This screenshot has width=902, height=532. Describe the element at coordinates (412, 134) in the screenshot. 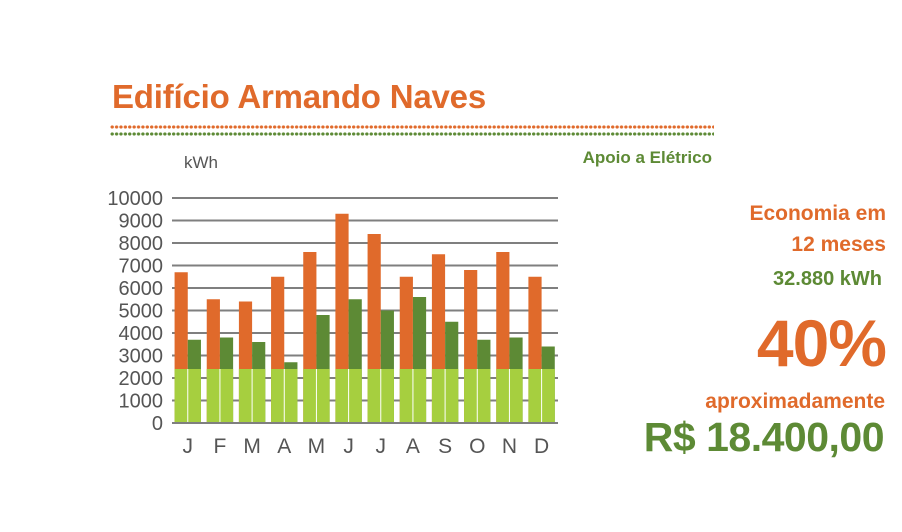

I see `green-dotted-divider` at that location.